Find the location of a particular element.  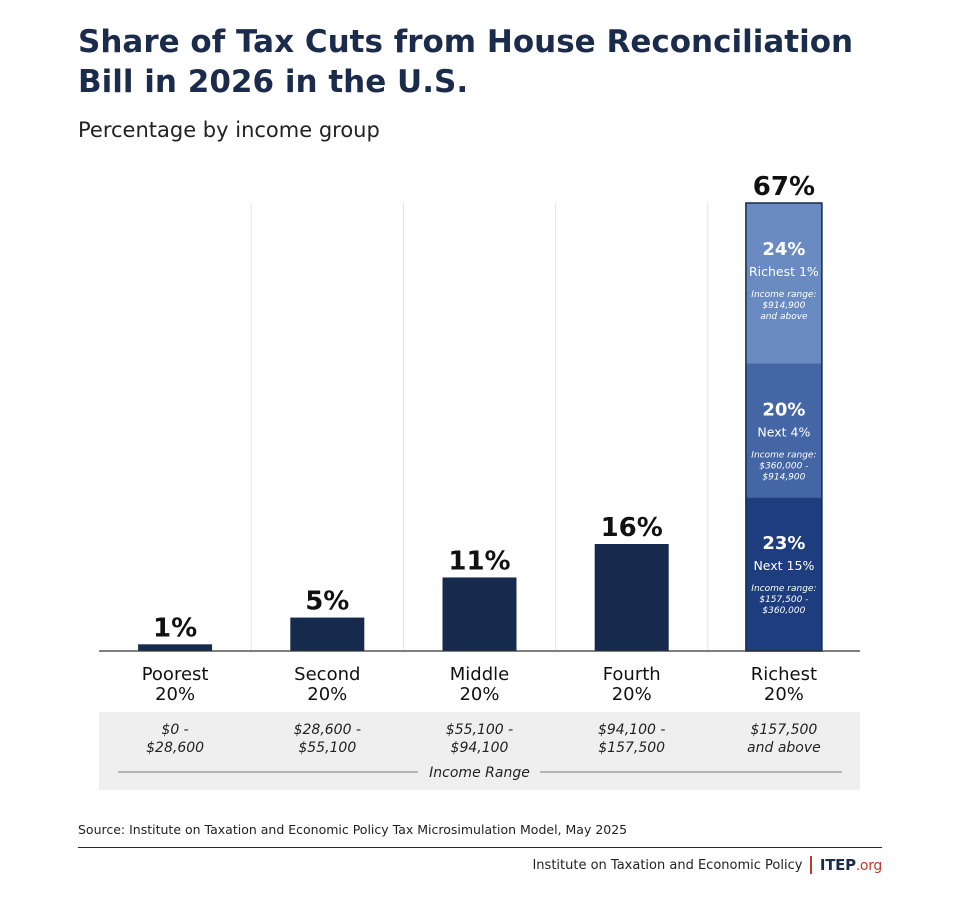

data-label: 16% is located at coordinates (632, 528).